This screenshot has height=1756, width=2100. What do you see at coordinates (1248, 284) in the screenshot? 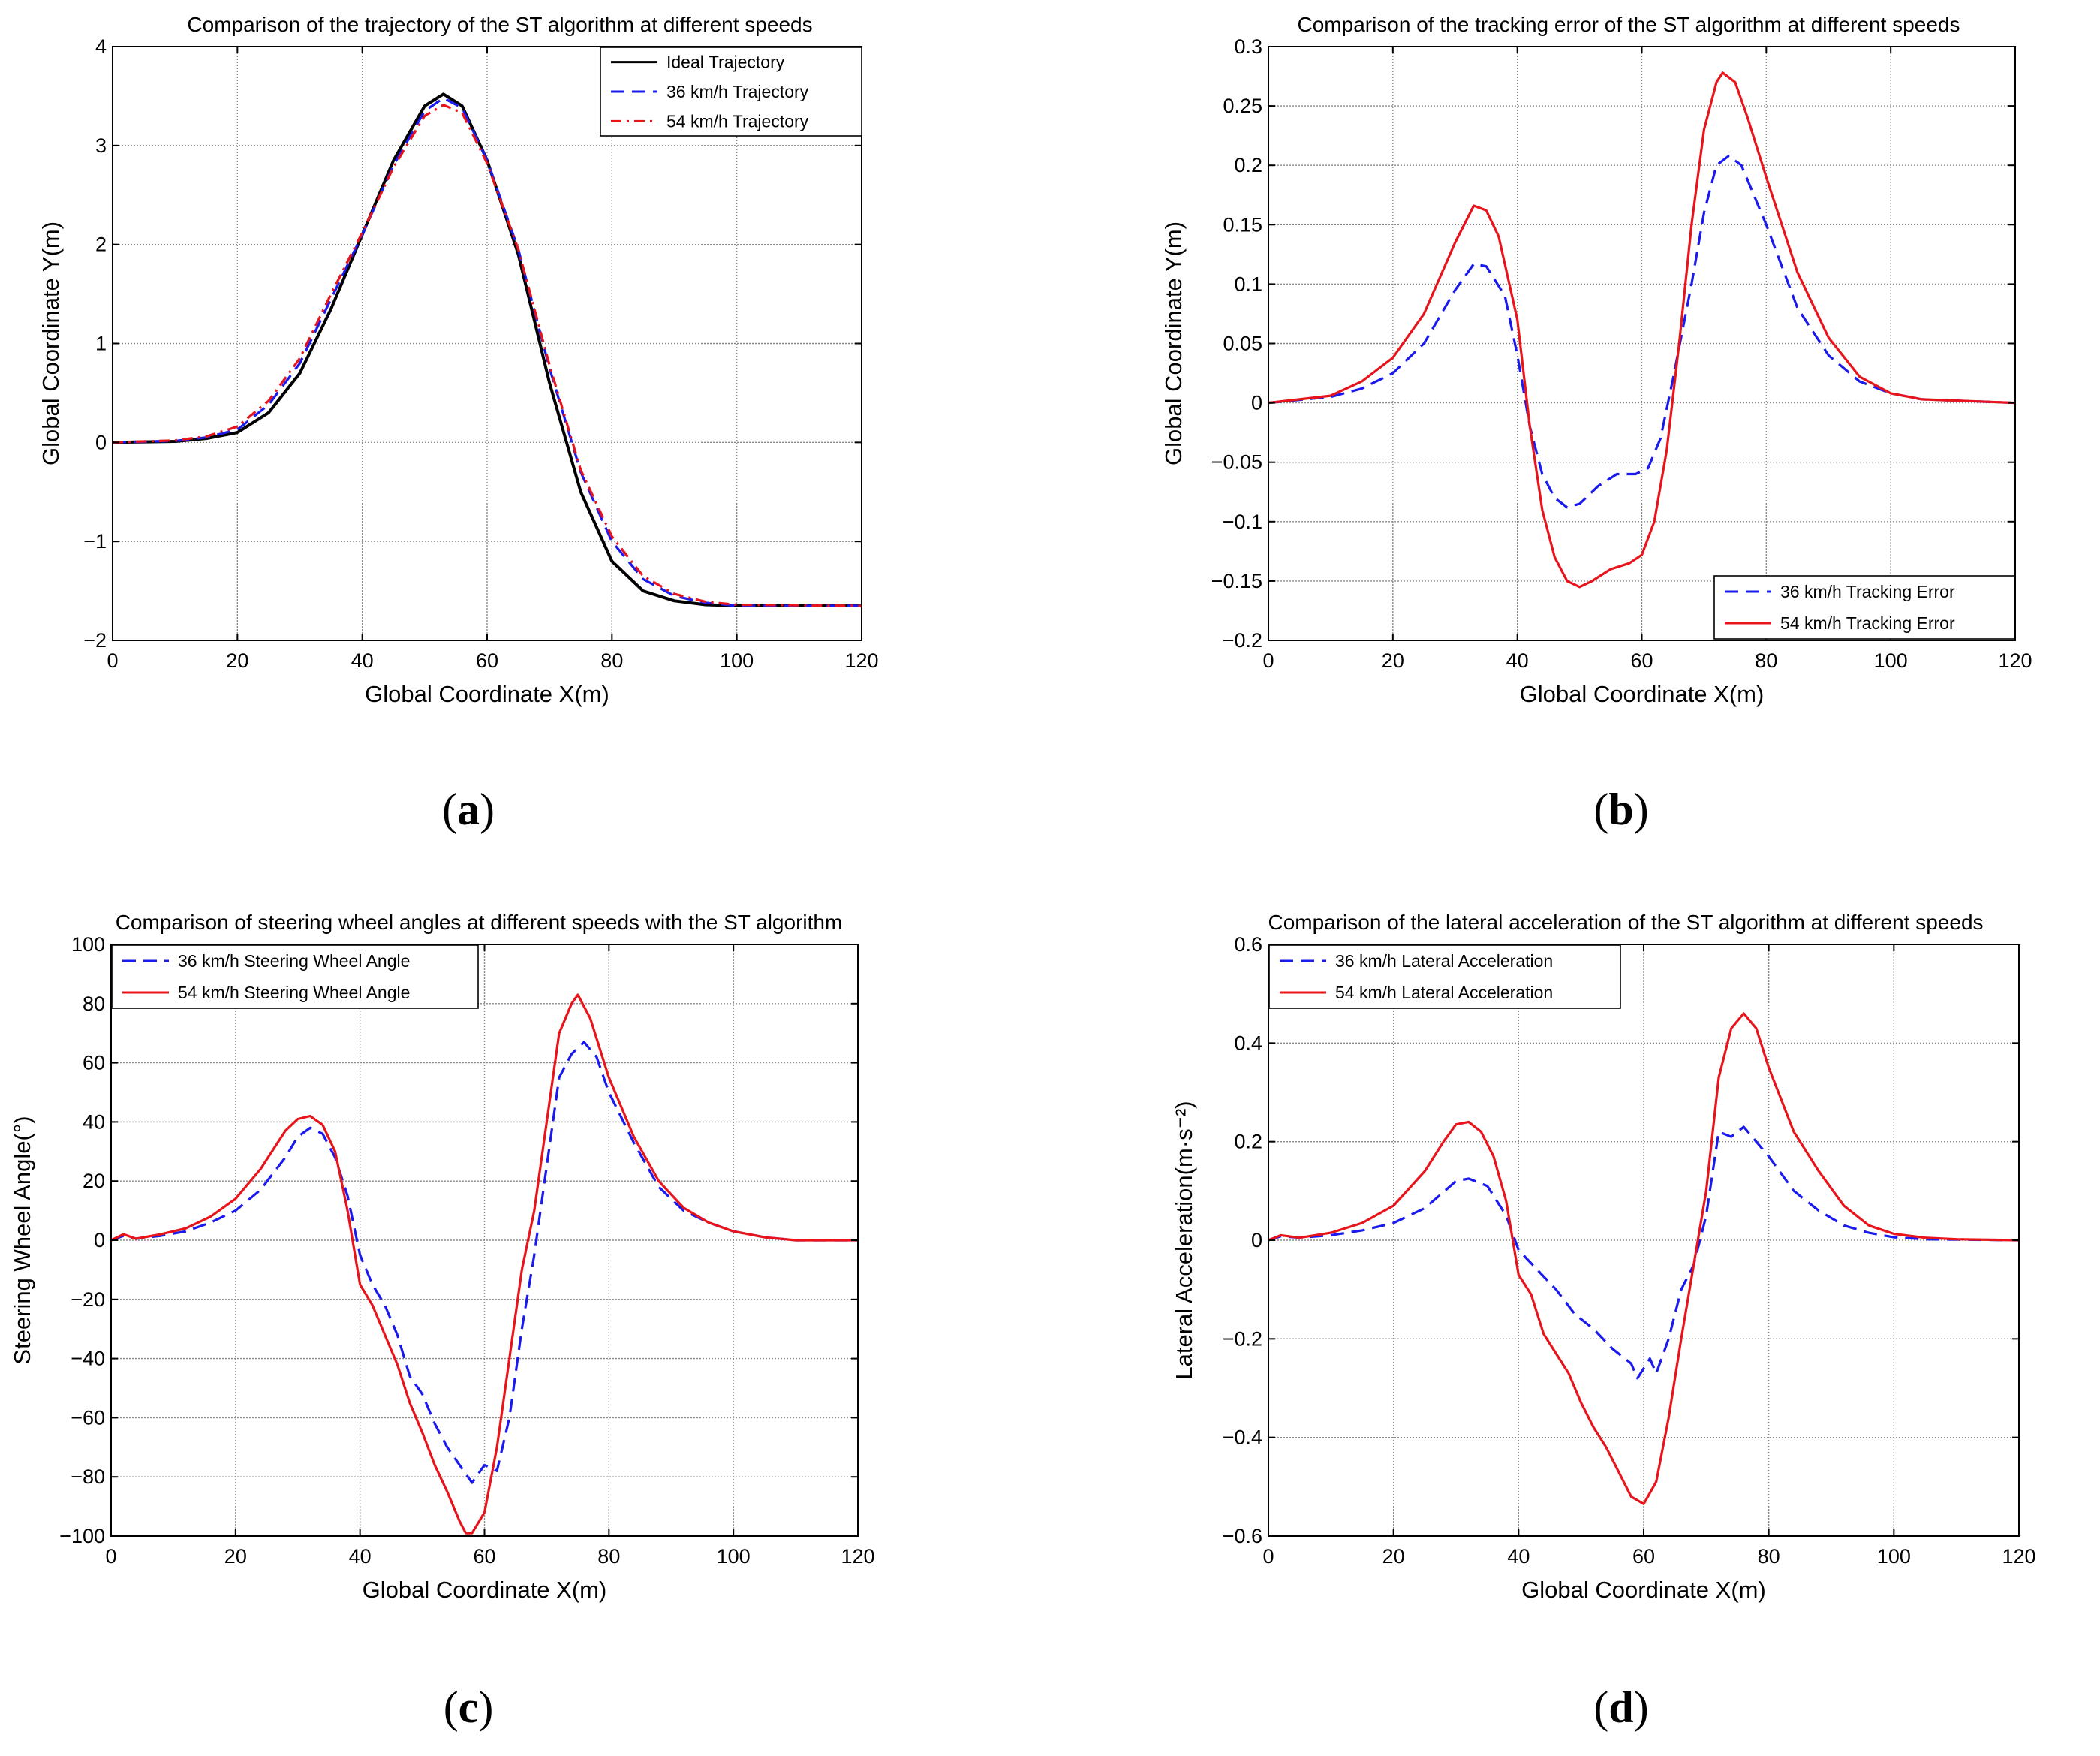
I see `y-tick-label: 0.1` at bounding box center [1248, 284].